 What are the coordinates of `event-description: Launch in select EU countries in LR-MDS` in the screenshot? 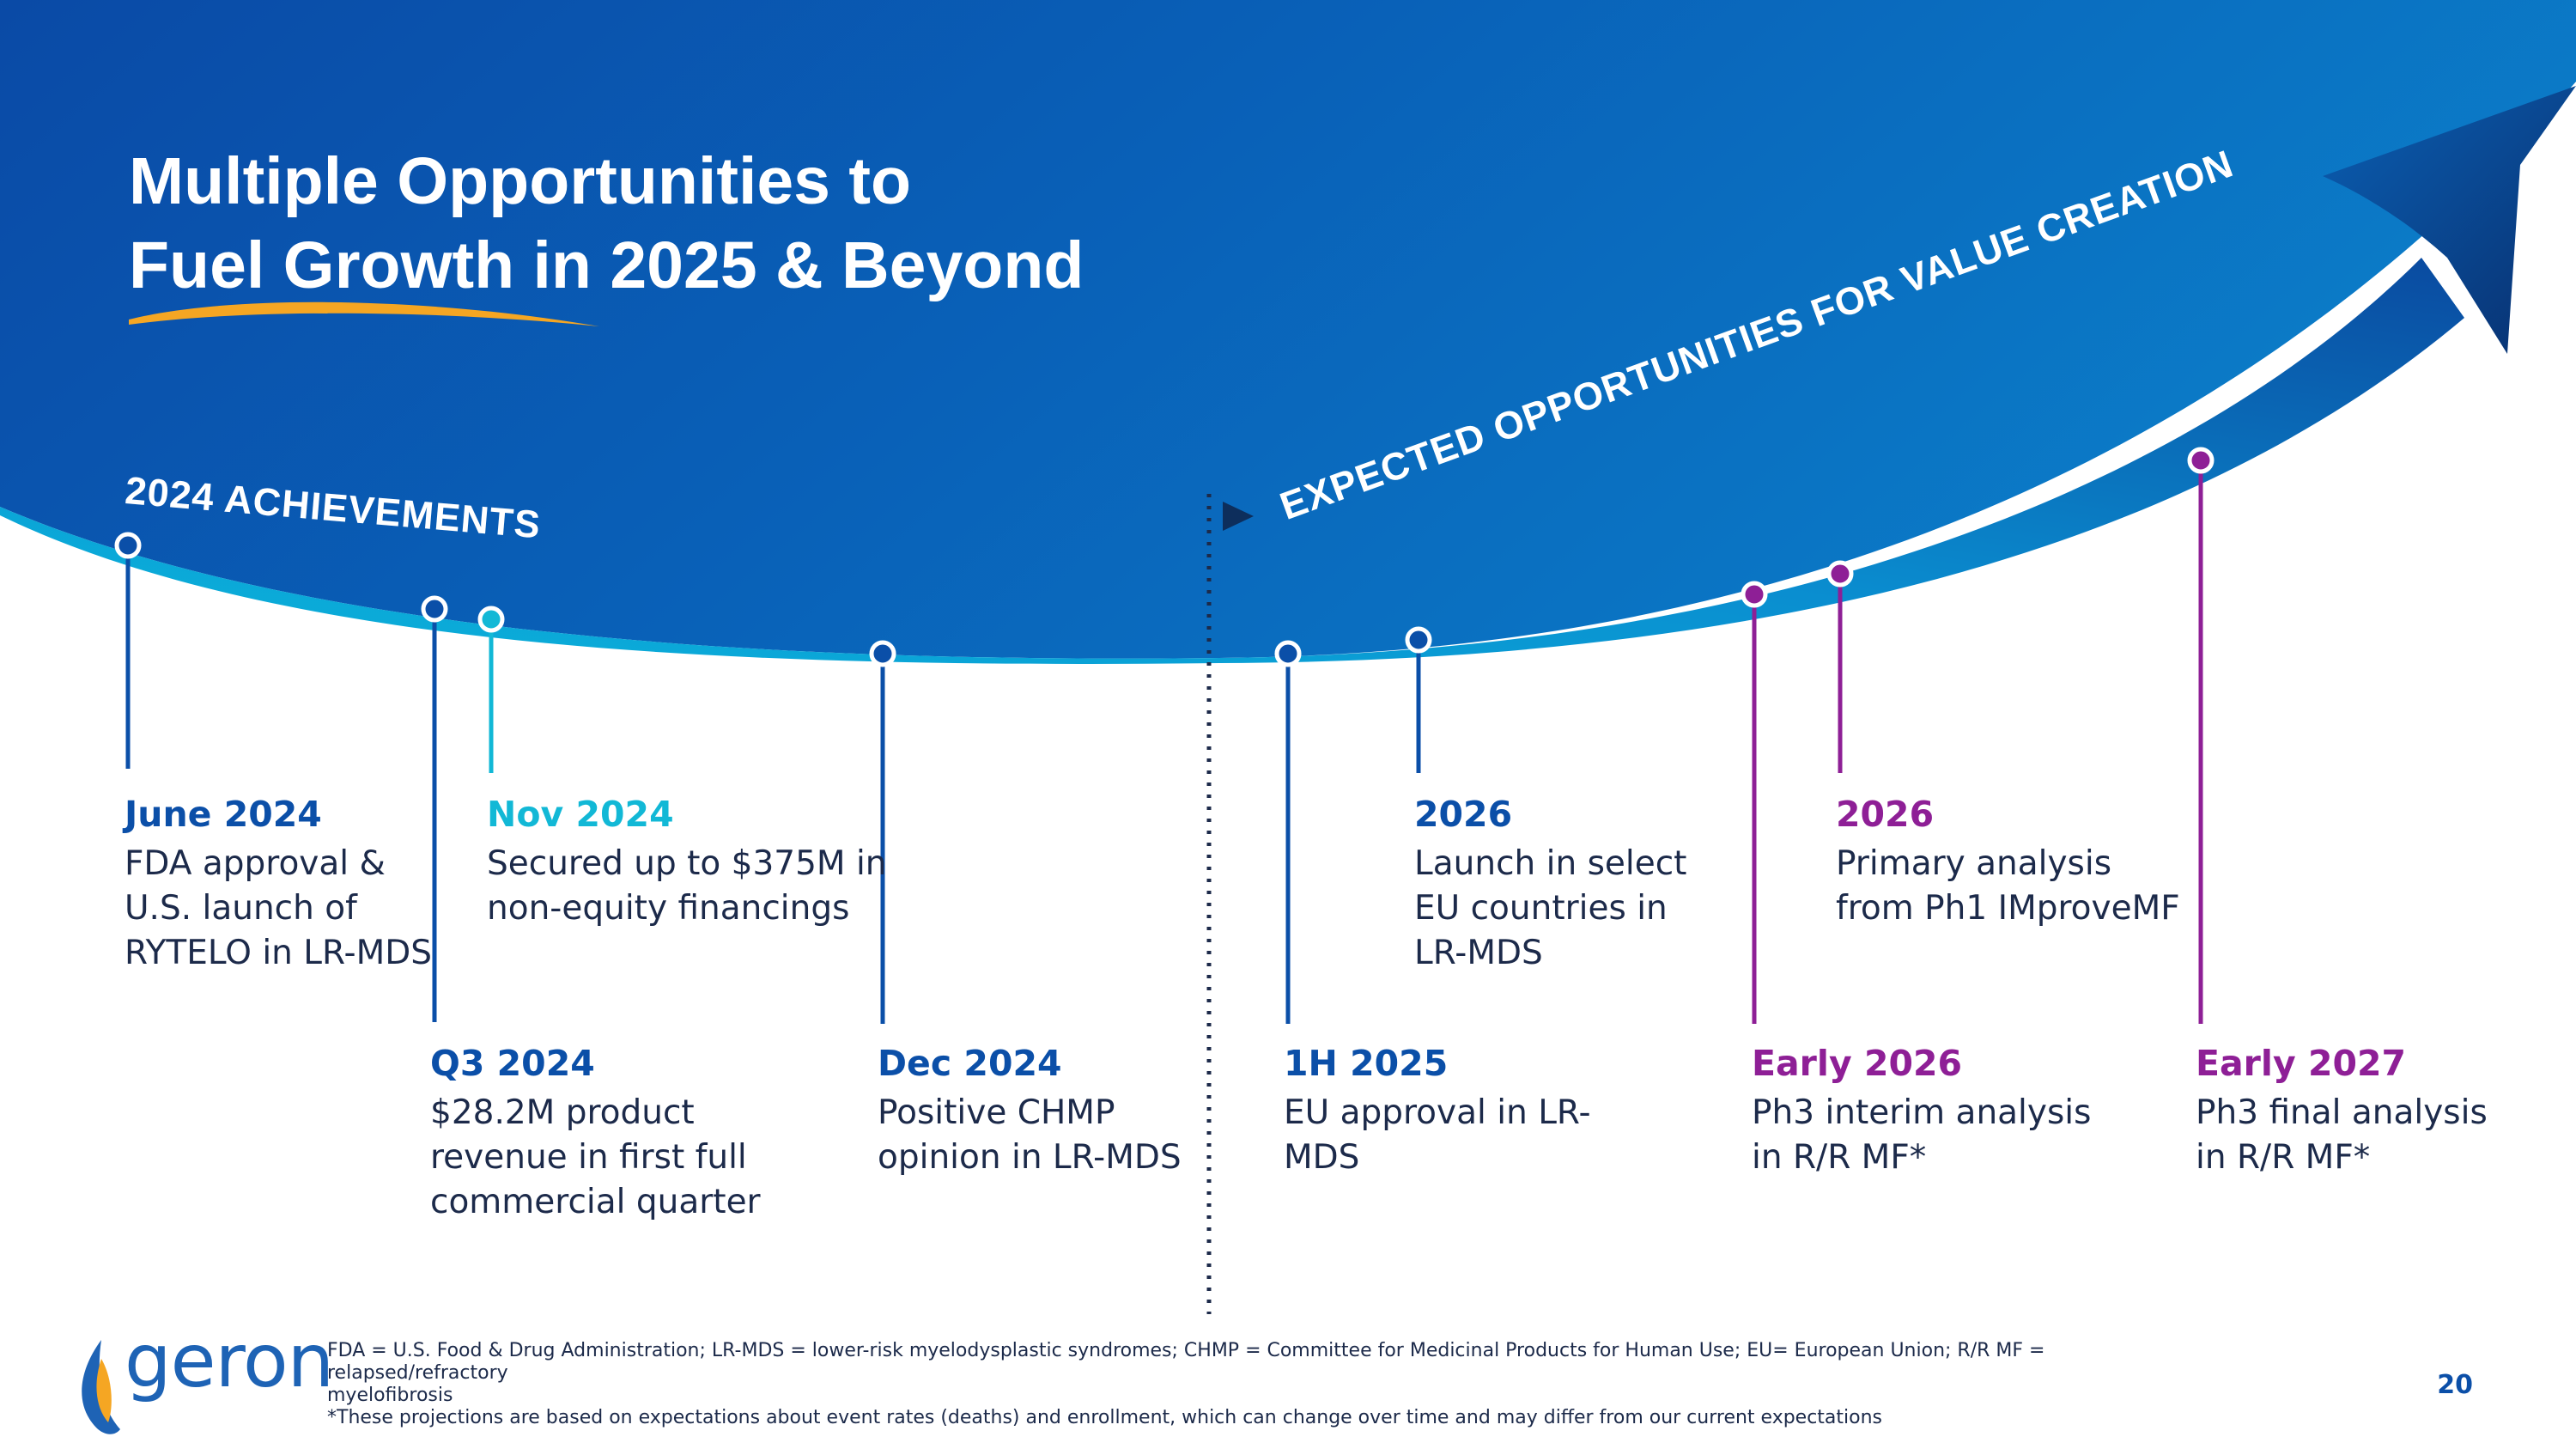 It's located at (1550, 909).